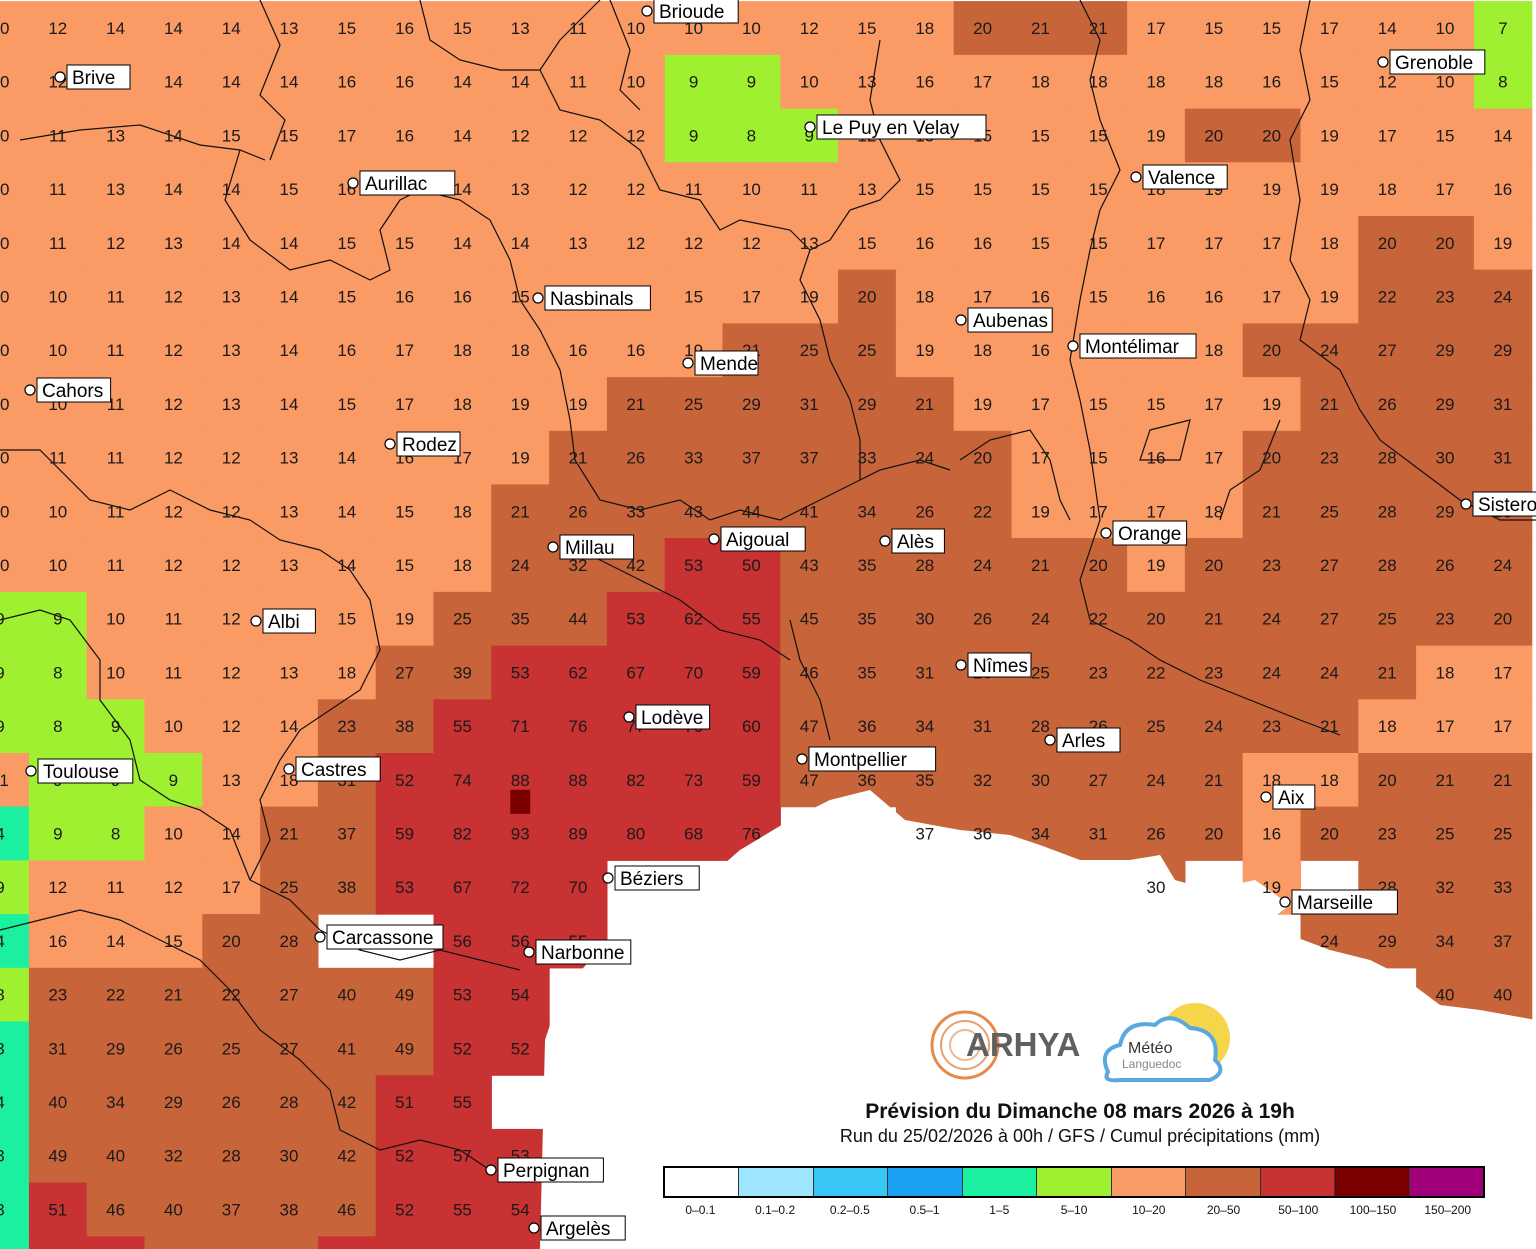 Image resolution: width=1536 pixels, height=1249 pixels. Describe the element at coordinates (912, 541) in the screenshot. I see `city-marker: Alès` at that location.